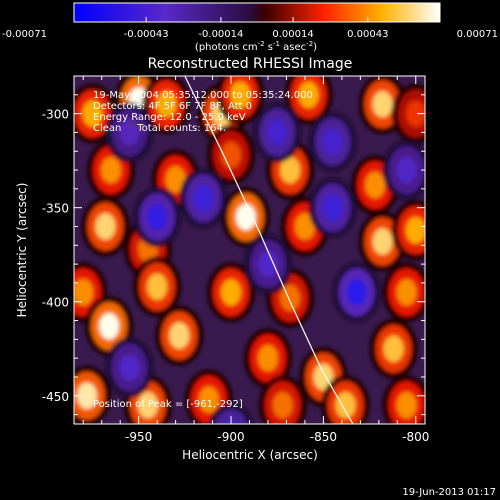 The image size is (500, 500). I want to click on x-tick-label: -950, so click(138, 437).